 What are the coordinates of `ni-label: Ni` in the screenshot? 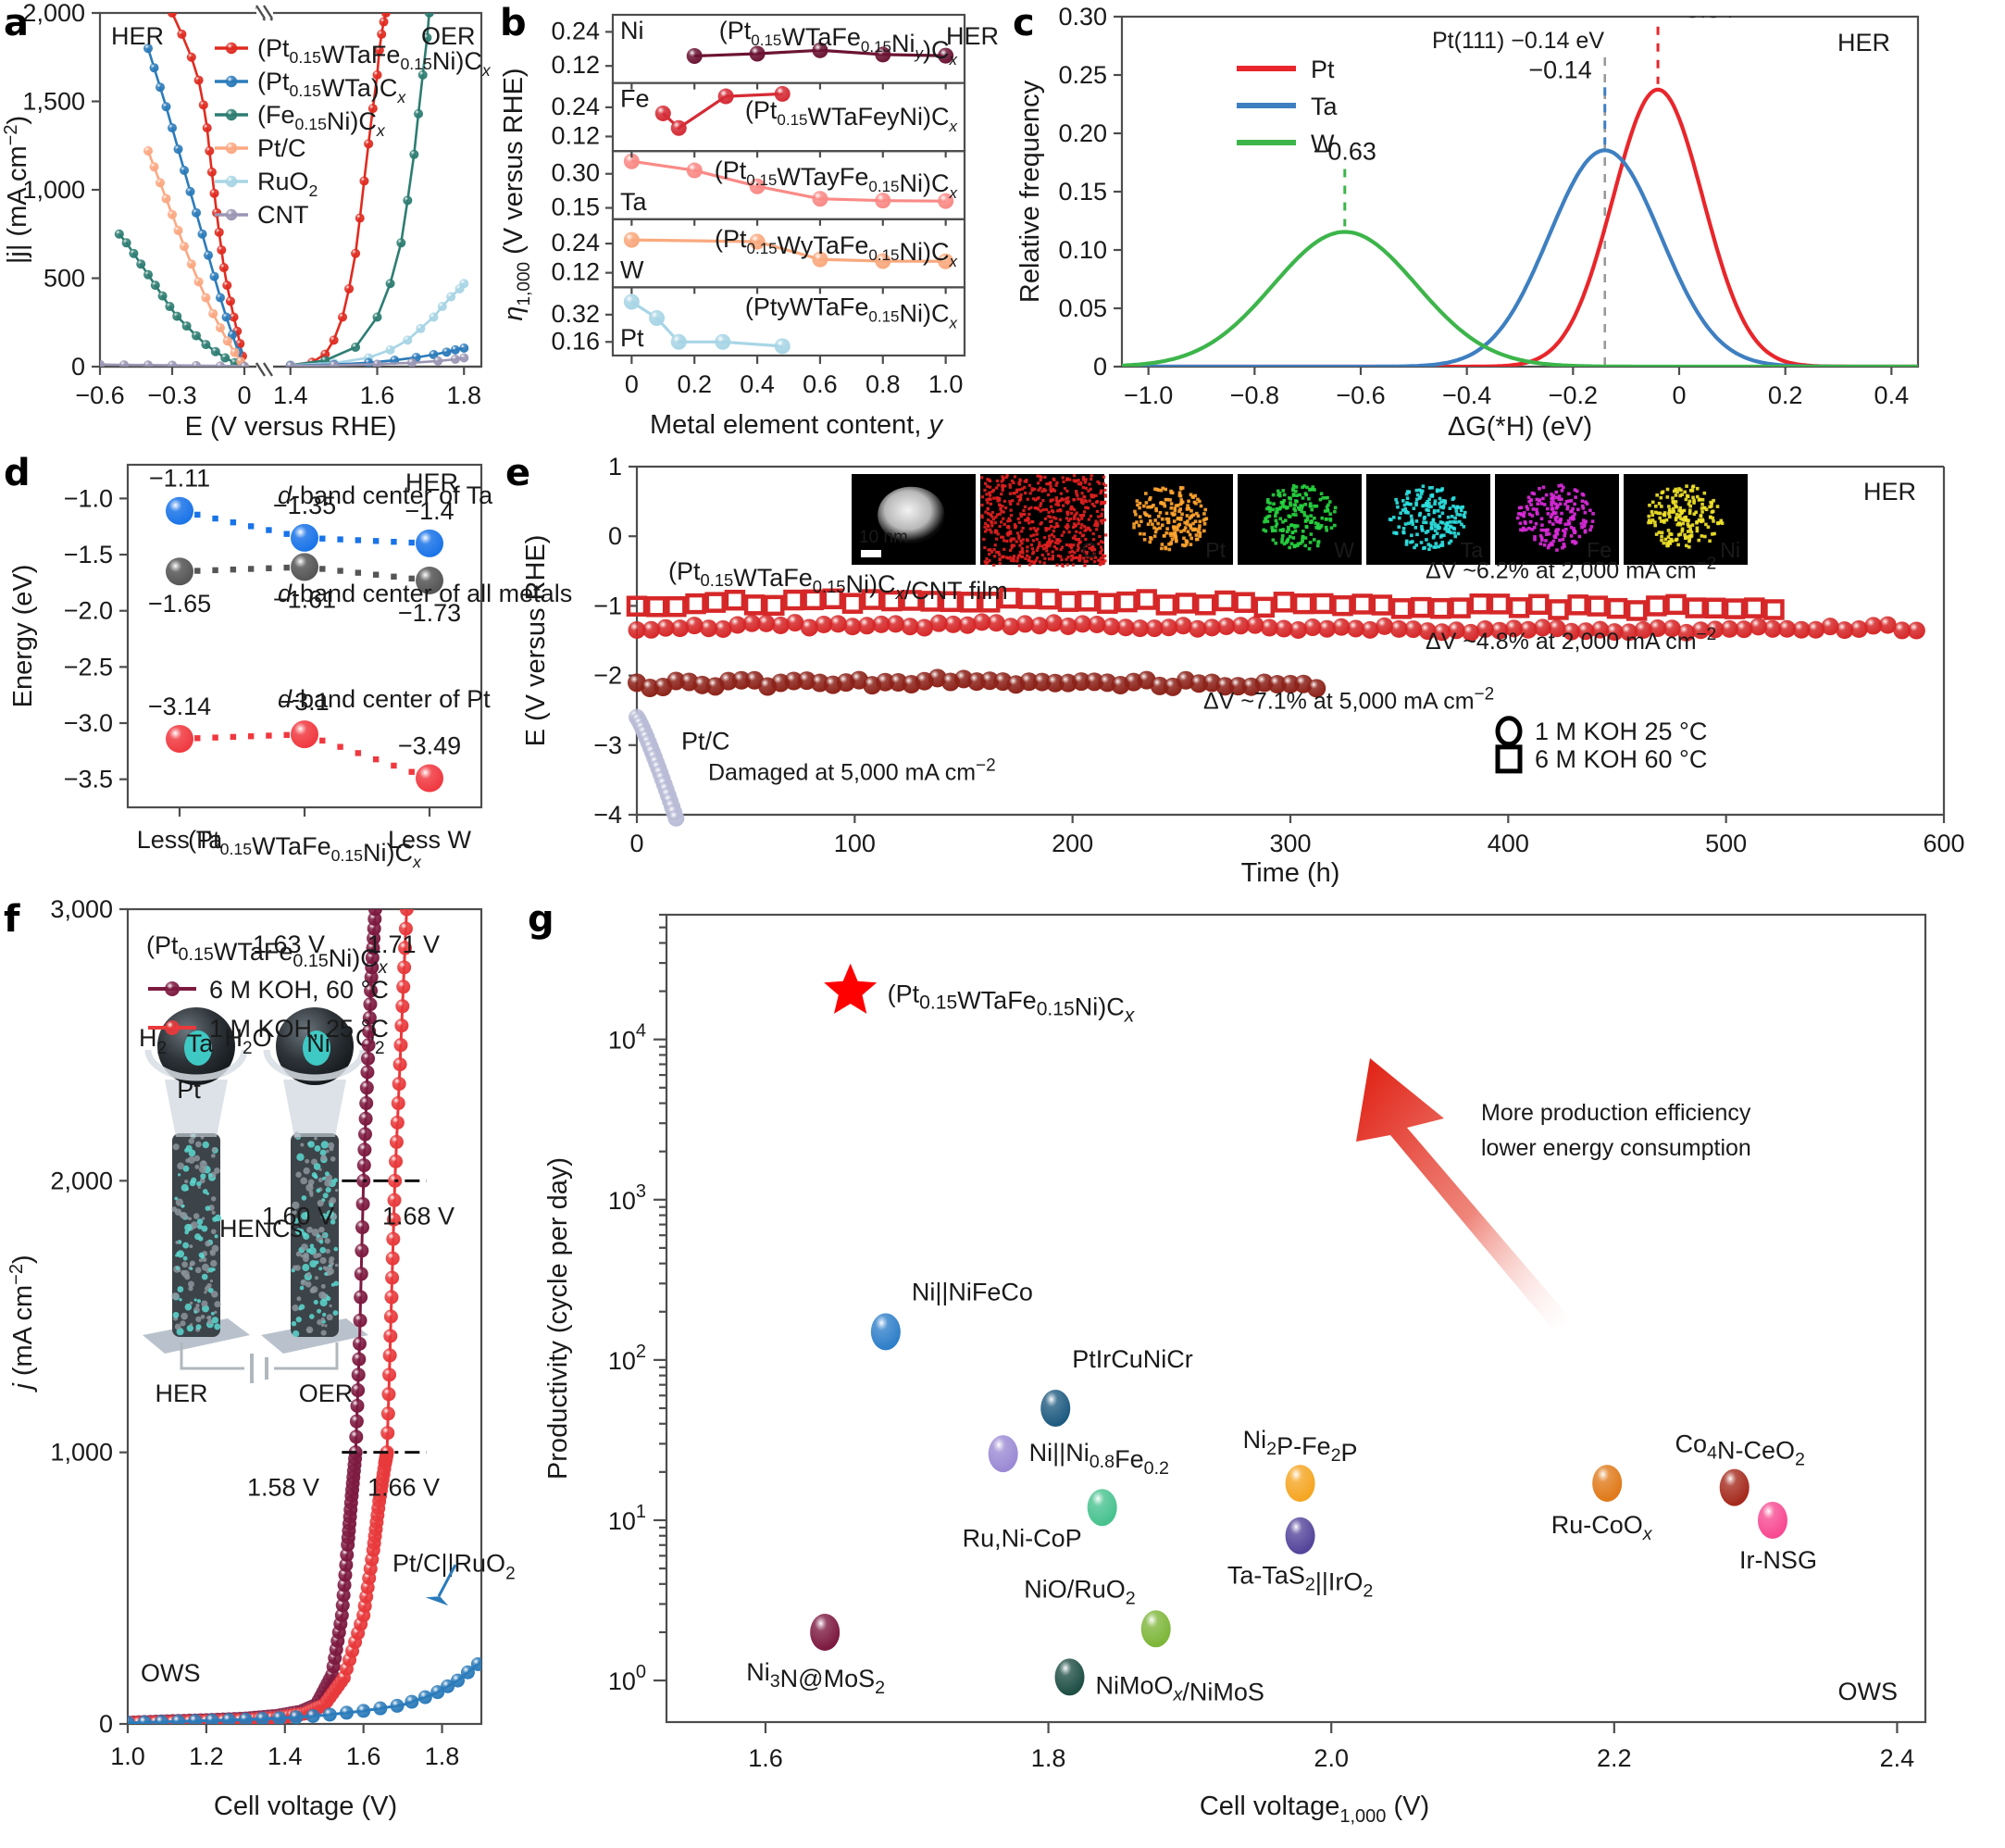 It's located at (318, 1043).